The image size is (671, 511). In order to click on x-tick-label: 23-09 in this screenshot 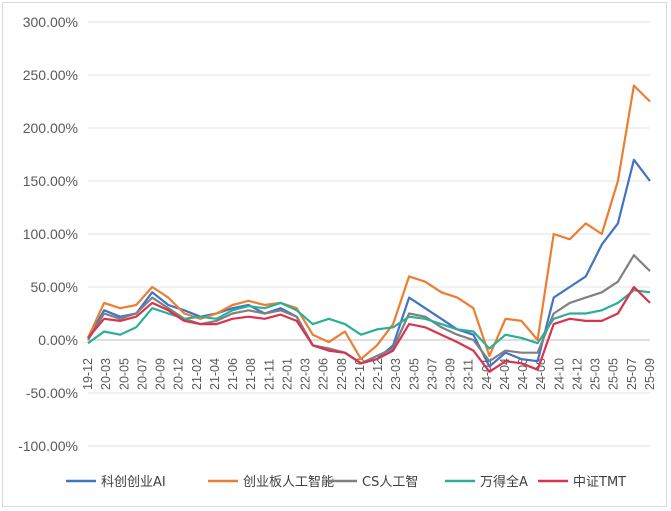, I will do `click(451, 374)`.